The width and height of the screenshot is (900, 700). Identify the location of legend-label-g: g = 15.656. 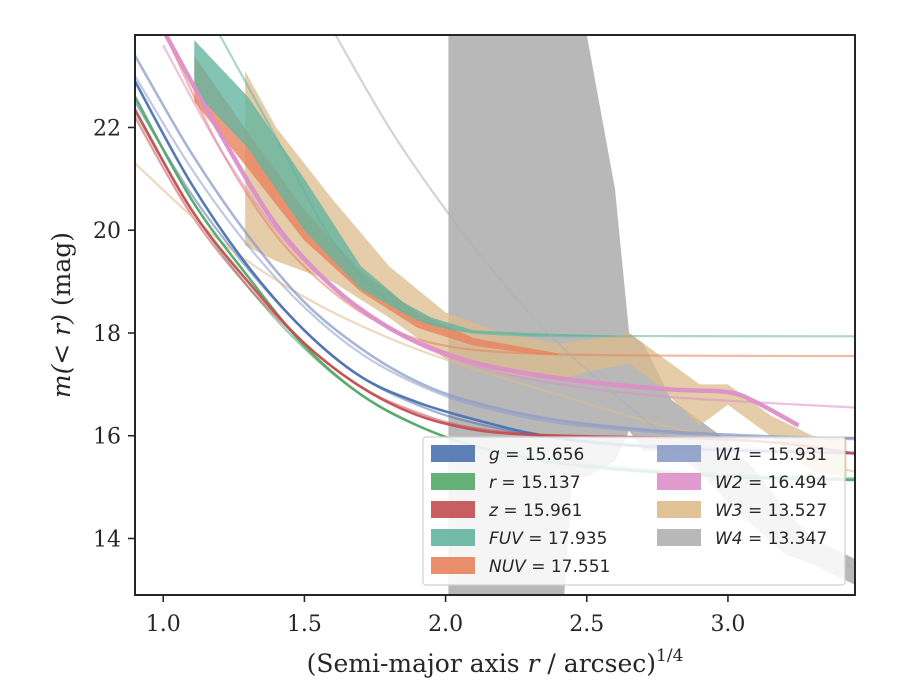
(536, 455).